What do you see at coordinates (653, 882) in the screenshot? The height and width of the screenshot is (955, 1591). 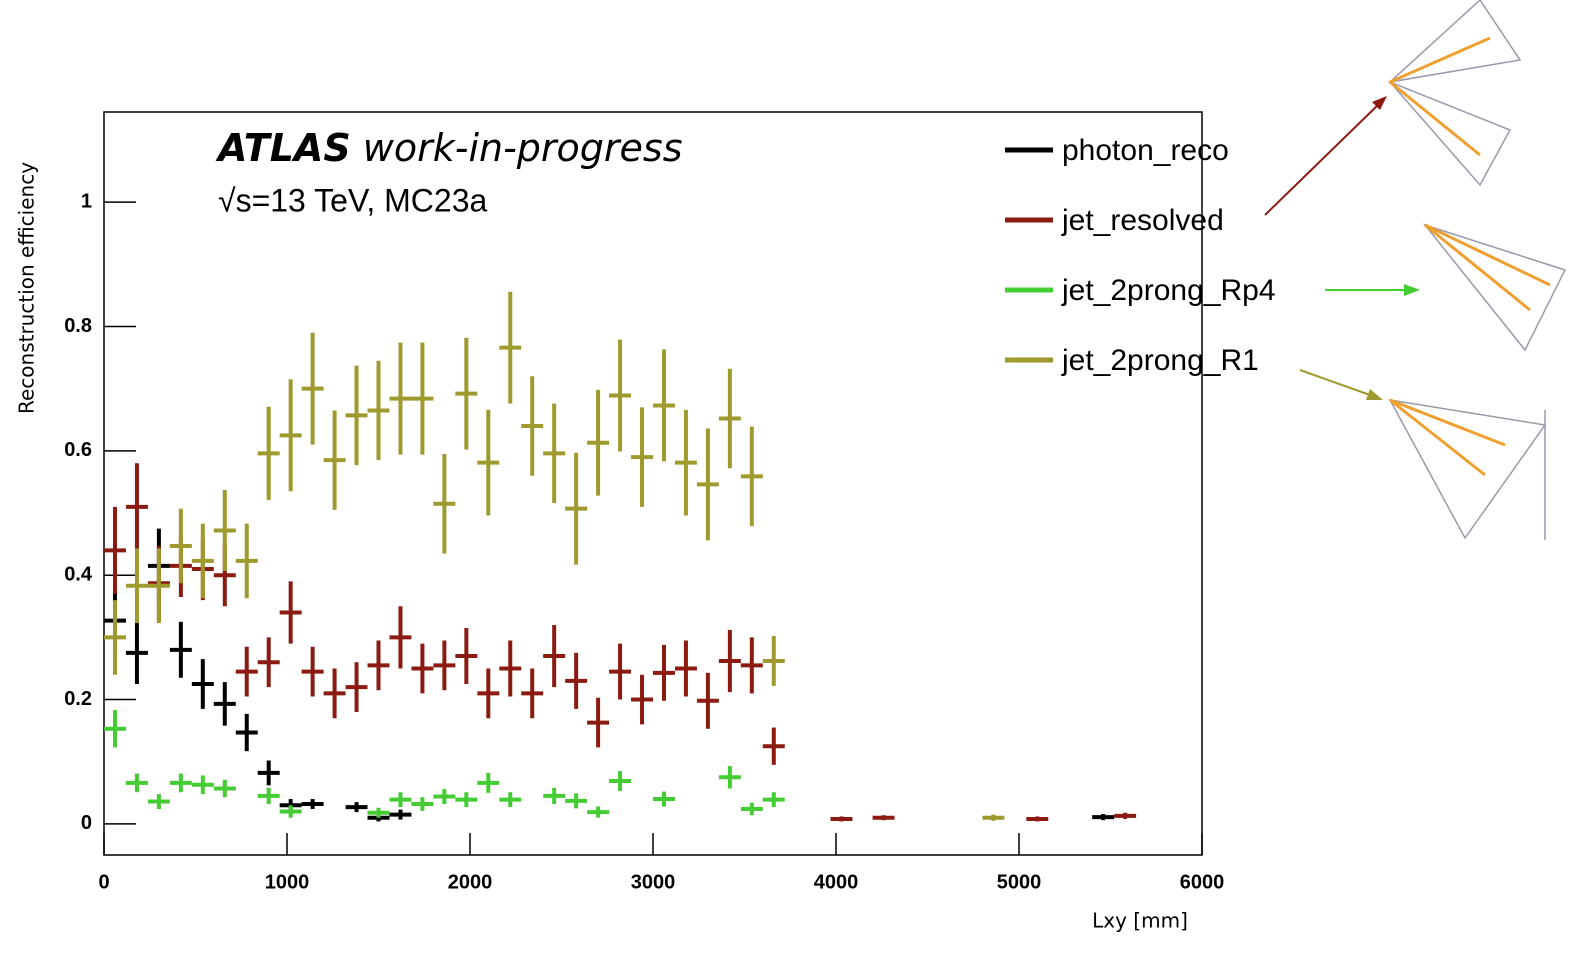 I see `x-tick-label: 3000` at bounding box center [653, 882].